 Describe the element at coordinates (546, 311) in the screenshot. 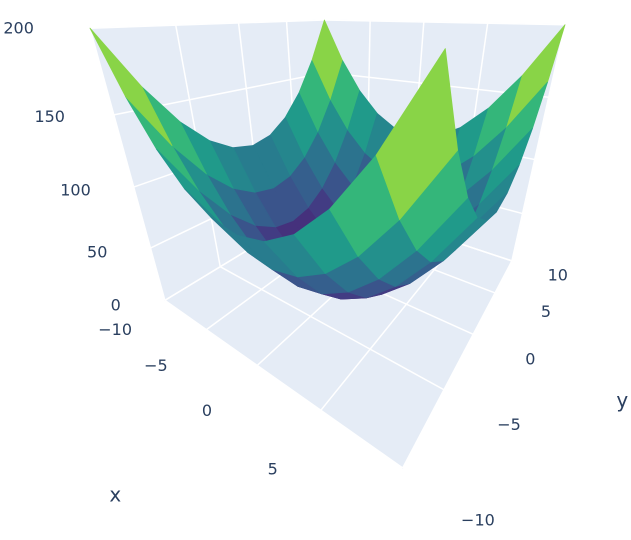

I see `y-tick-label: 5` at that location.